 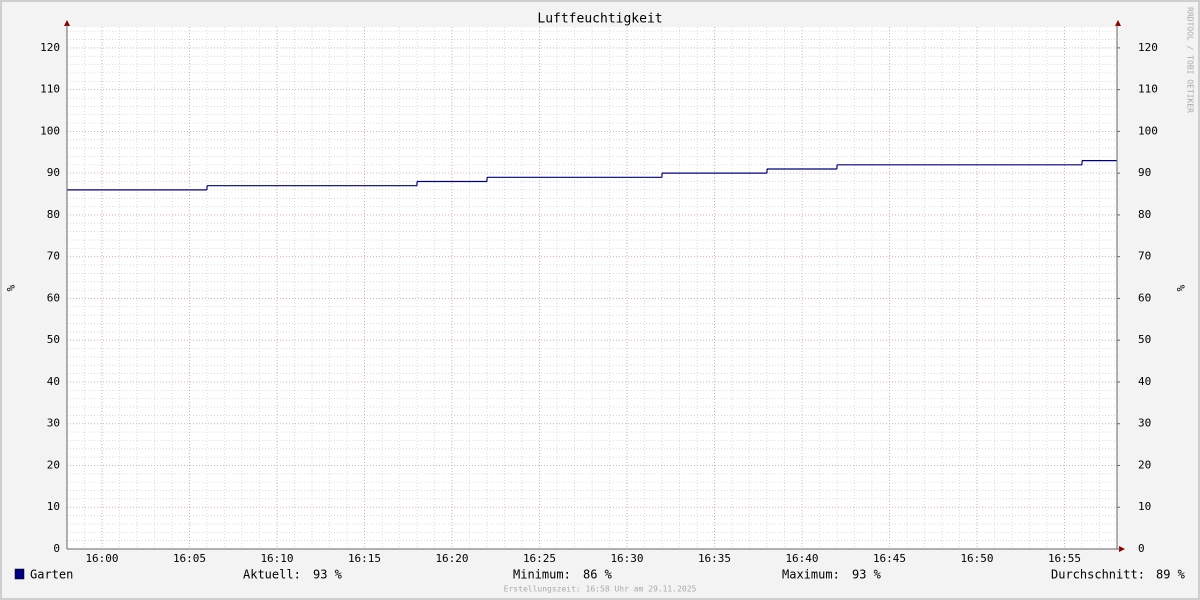 What do you see at coordinates (53, 381) in the screenshot?
I see `y-tick-label: 40` at bounding box center [53, 381].